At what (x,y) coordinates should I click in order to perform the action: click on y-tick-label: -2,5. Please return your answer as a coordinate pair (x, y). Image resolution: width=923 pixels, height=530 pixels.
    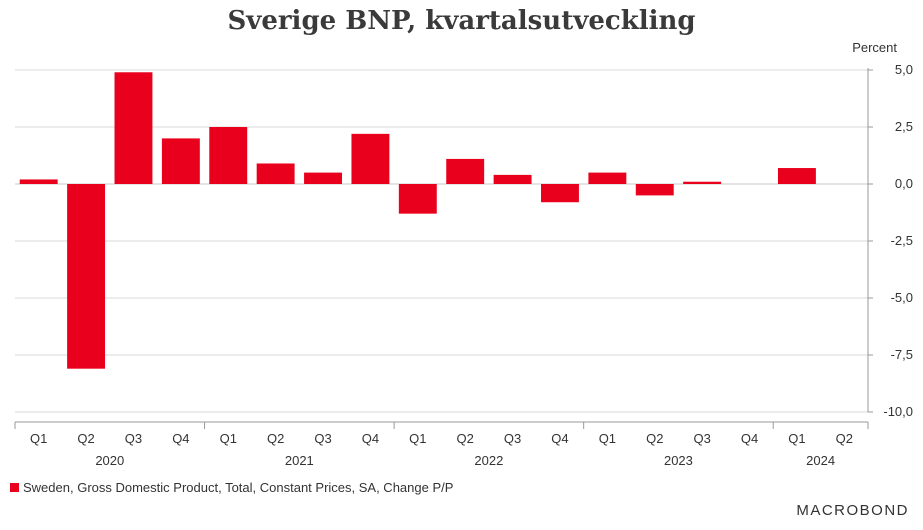
    Looking at the image, I should click on (902, 240).